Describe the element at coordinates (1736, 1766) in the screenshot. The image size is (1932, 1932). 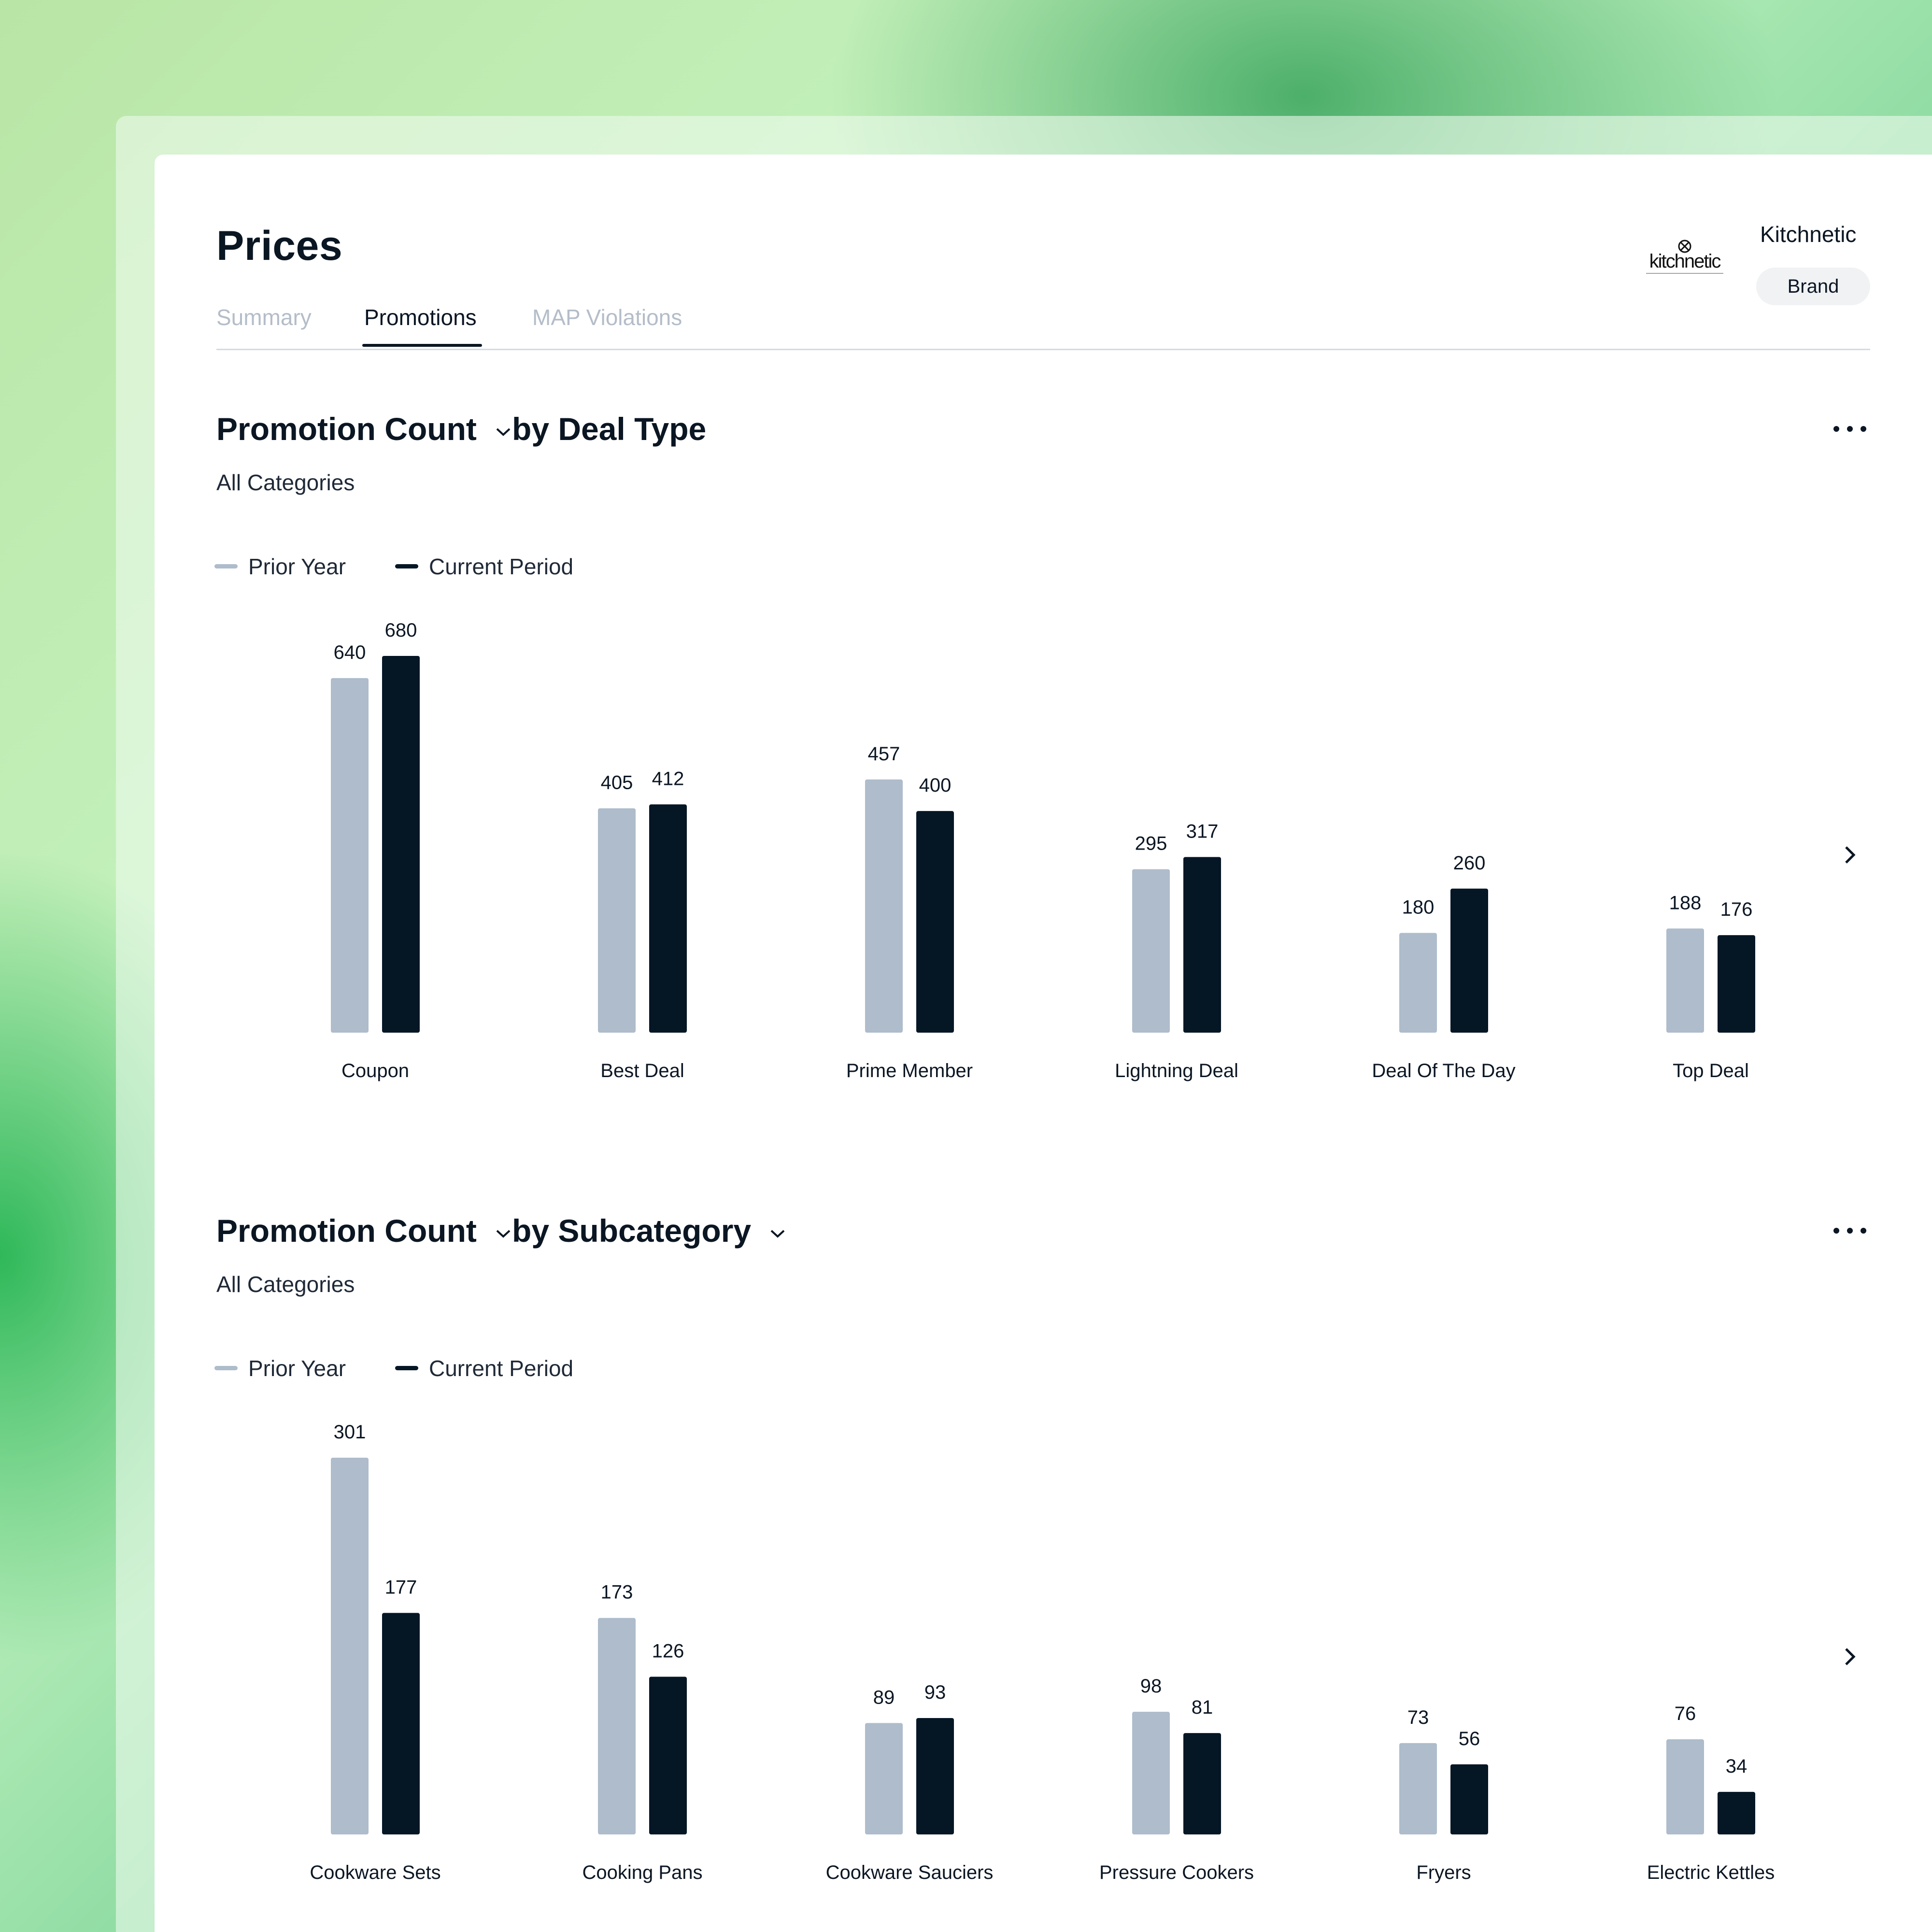
I see `data-label: 34` at that location.